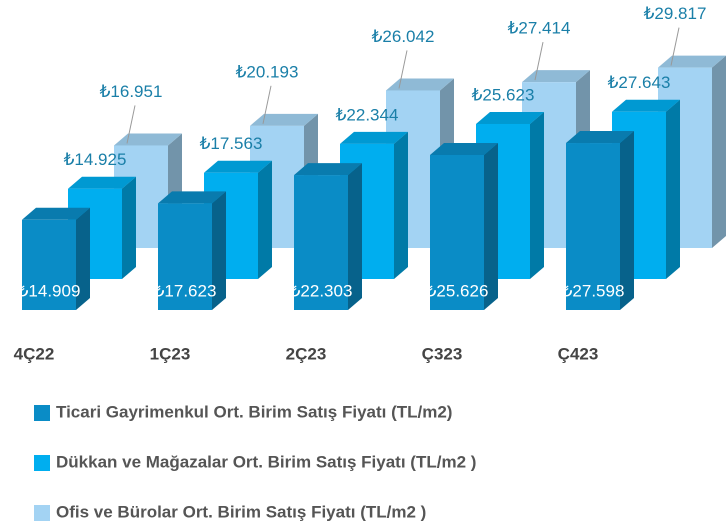 The image size is (727, 523). What do you see at coordinates (95, 159) in the screenshot?
I see `data-label: ₺14.925` at bounding box center [95, 159].